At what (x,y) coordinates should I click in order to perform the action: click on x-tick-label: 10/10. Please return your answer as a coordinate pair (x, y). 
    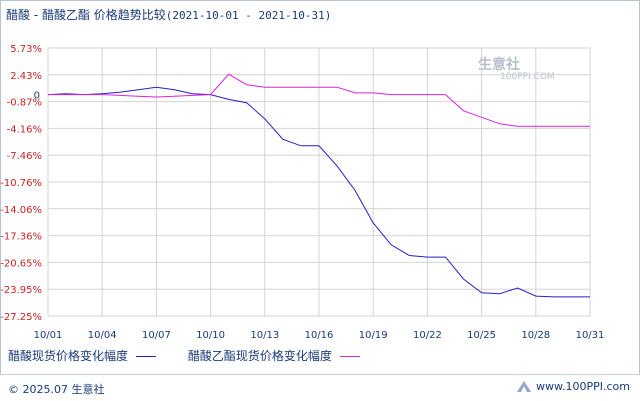
    Looking at the image, I should click on (210, 335).